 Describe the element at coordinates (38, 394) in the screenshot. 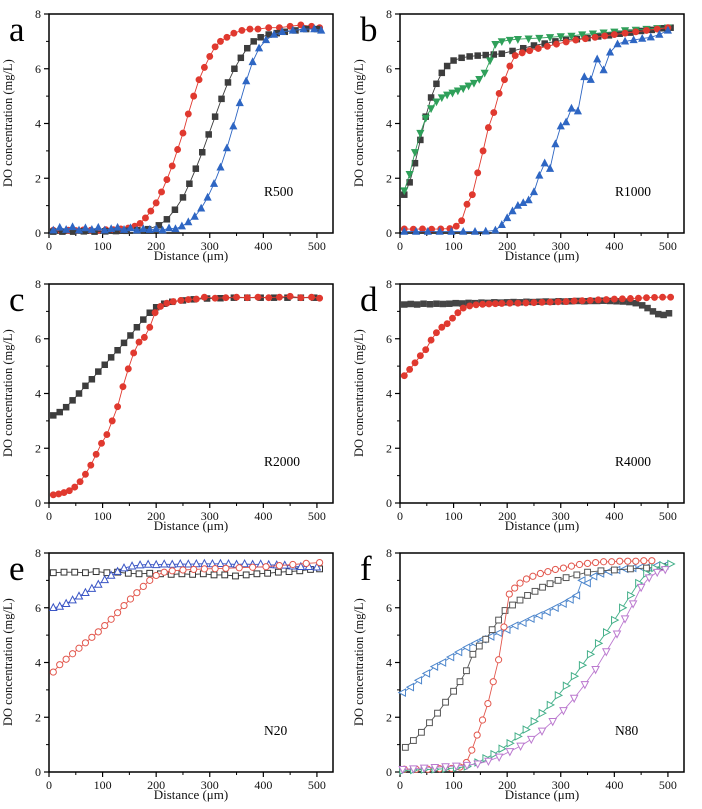

I see `y-tick-label: 4` at that location.